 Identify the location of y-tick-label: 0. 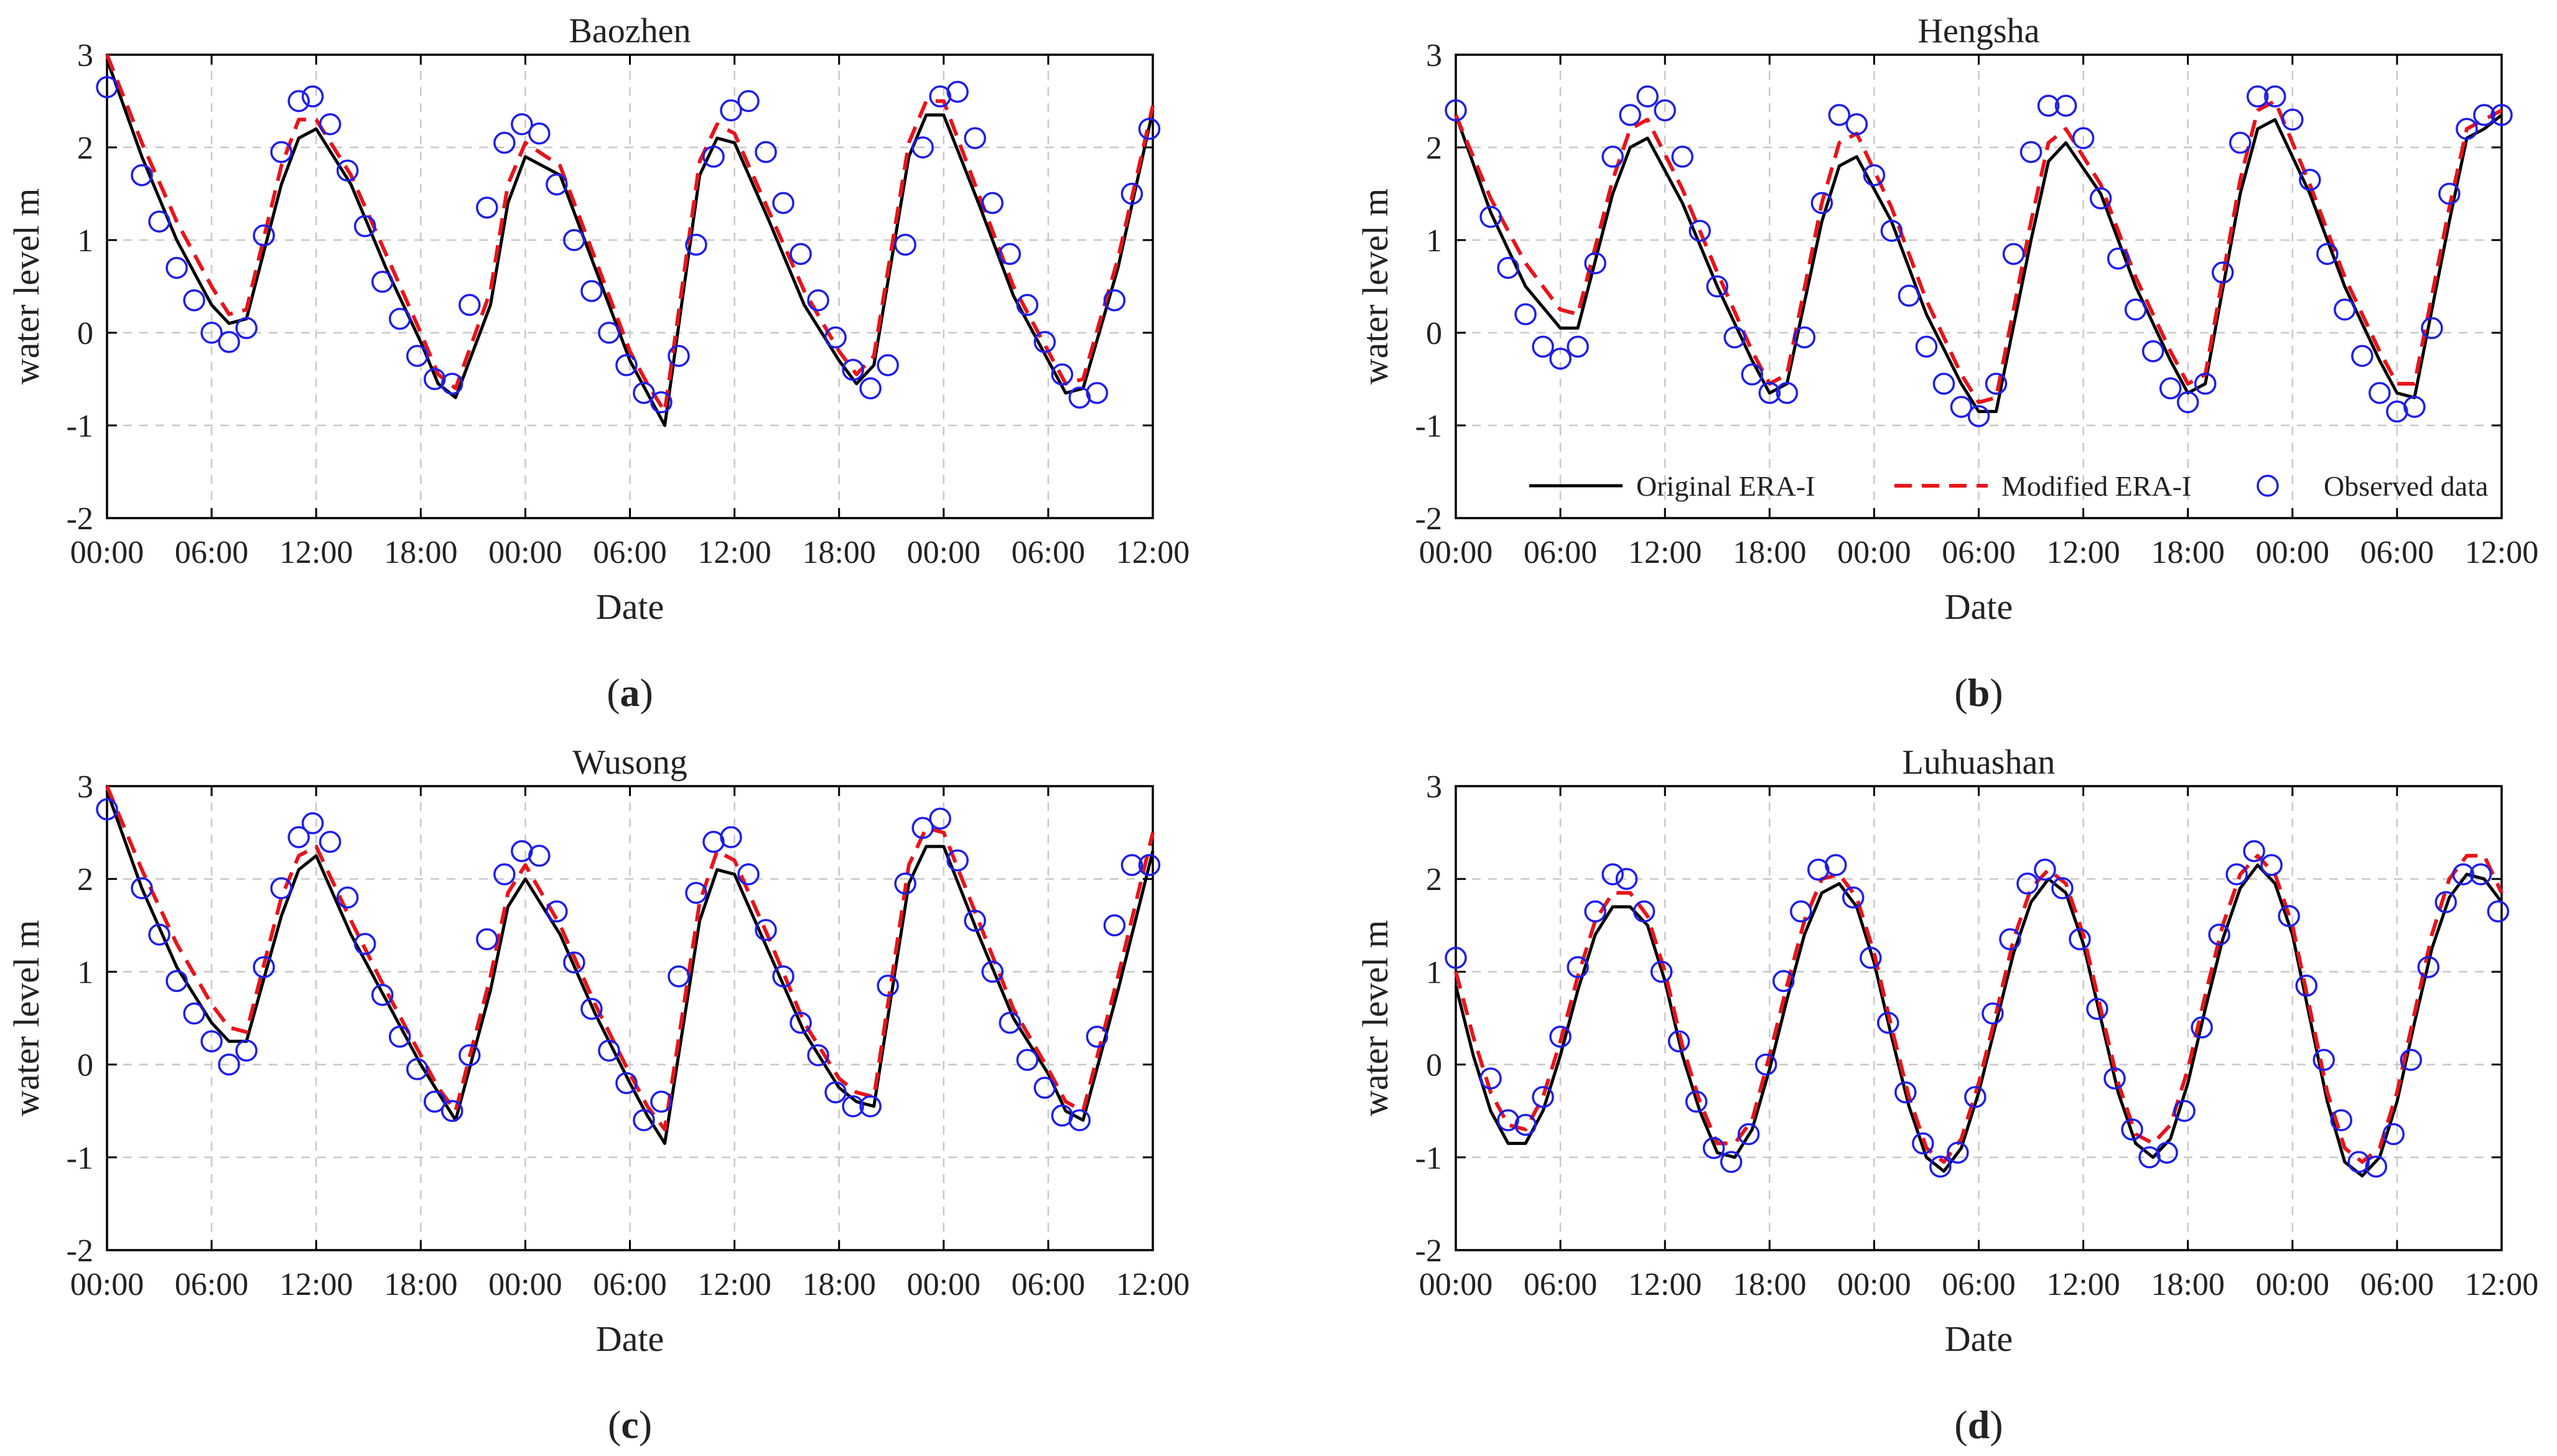
(85, 1065).